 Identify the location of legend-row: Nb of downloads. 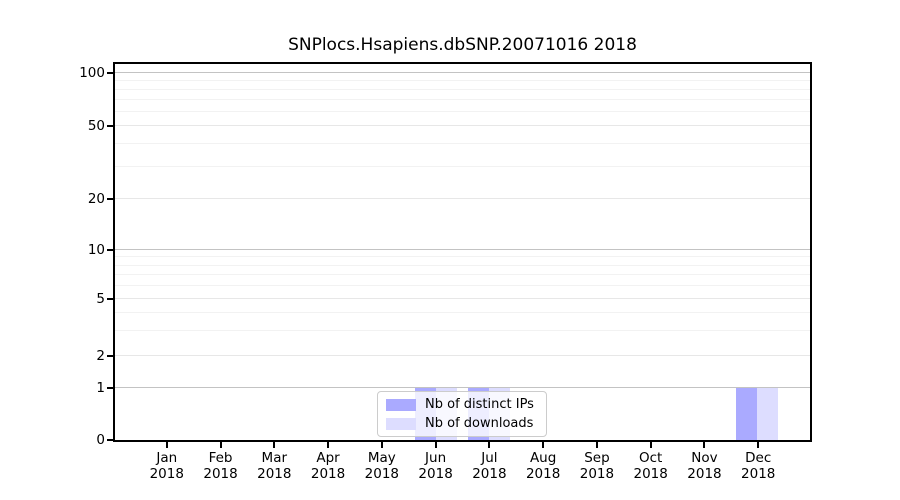
(462, 423).